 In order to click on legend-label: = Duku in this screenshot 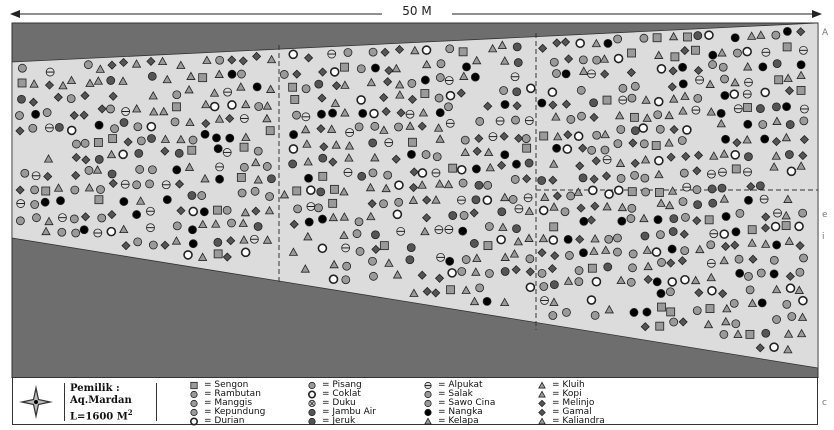, I will do `click(339, 403)`.